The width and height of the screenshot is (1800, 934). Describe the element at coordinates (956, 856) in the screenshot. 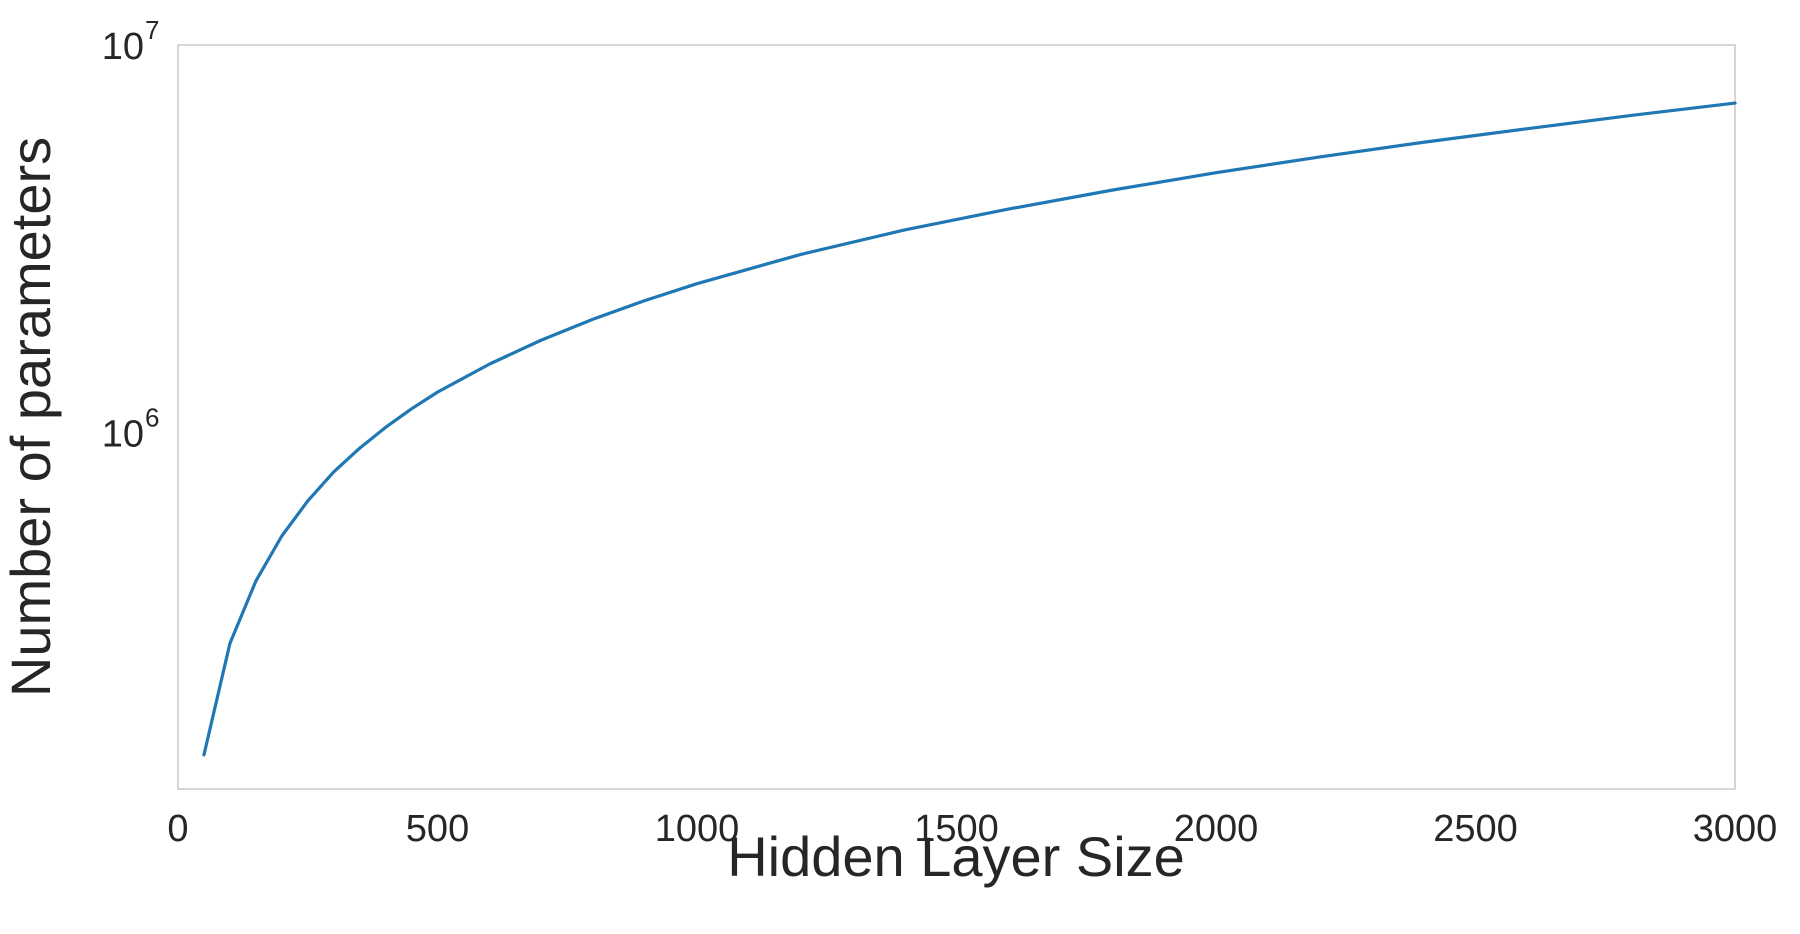

I see `x-axis-label: Hidden Layer Size` at that location.